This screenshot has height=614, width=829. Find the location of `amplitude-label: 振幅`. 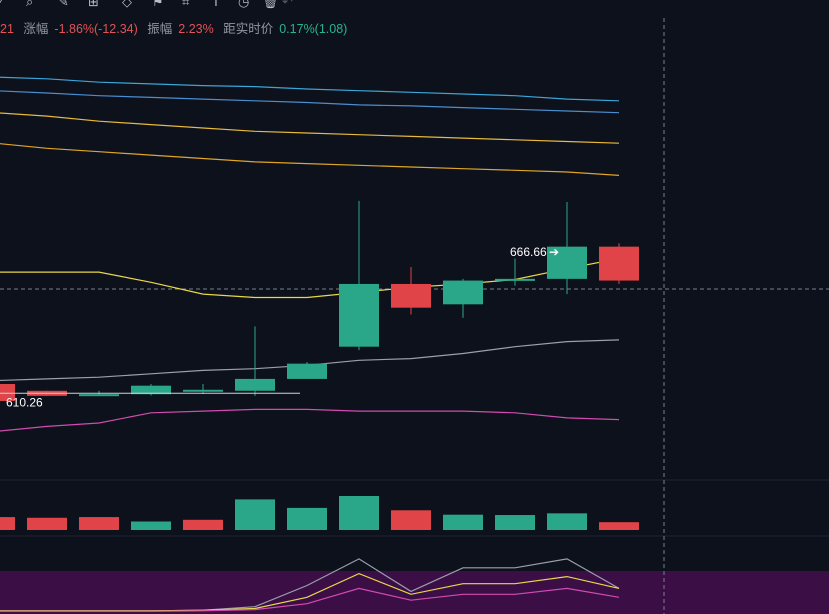

amplitude-label: 振幅 is located at coordinates (160, 29).